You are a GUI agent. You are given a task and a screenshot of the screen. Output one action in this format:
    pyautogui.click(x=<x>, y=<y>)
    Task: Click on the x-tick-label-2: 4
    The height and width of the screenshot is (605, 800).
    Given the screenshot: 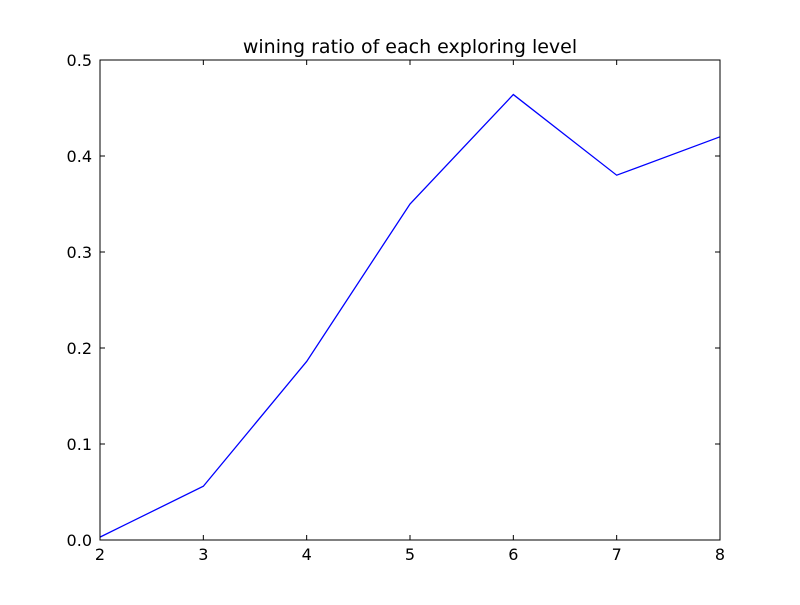 What is the action you would take?
    pyautogui.click(x=307, y=554)
    